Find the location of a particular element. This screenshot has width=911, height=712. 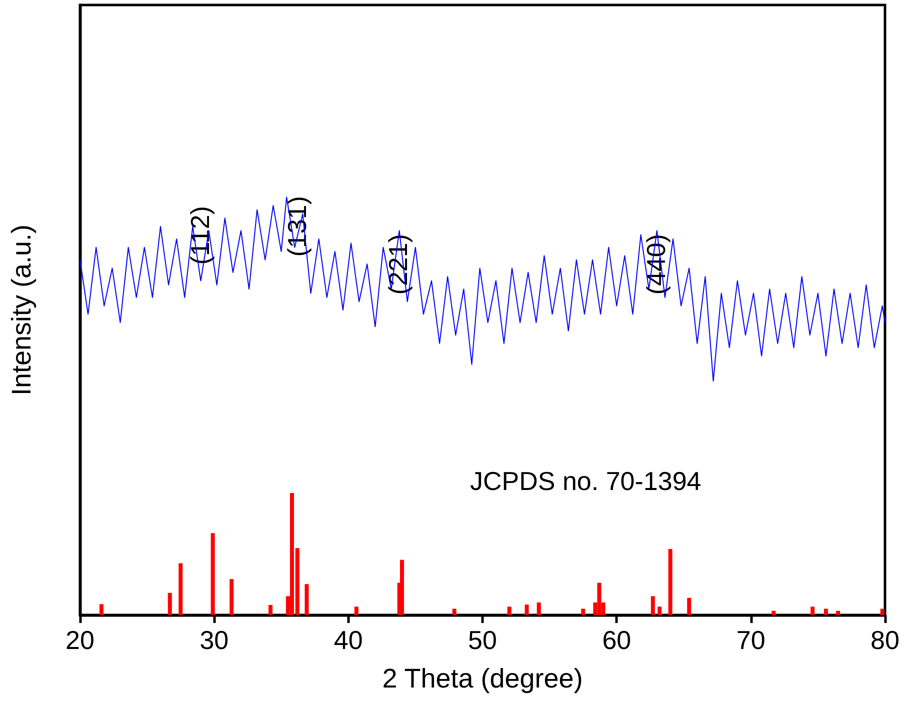

x-axis-title: 2 Theta (degree) is located at coordinates (482, 679).